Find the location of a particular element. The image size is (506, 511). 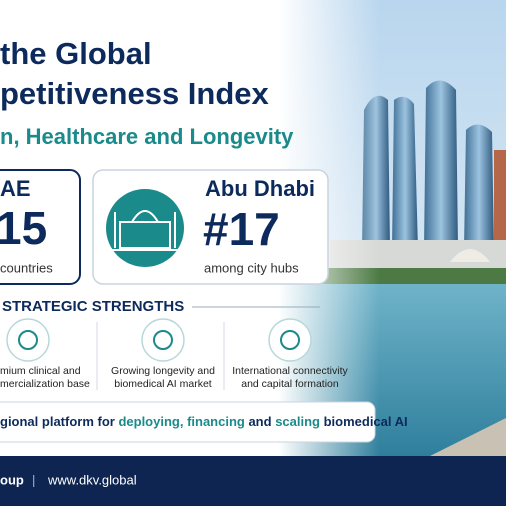

mosque-icon is located at coordinates (145, 228).